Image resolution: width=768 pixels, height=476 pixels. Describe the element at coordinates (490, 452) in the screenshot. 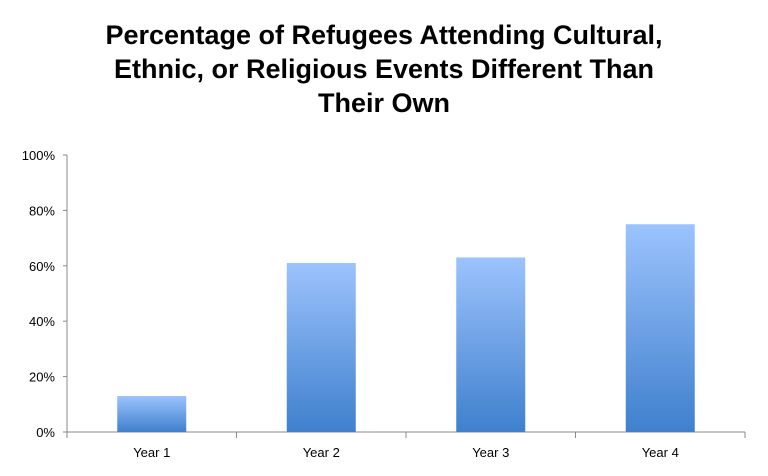

I see `x-tick-label: Year 3` at that location.